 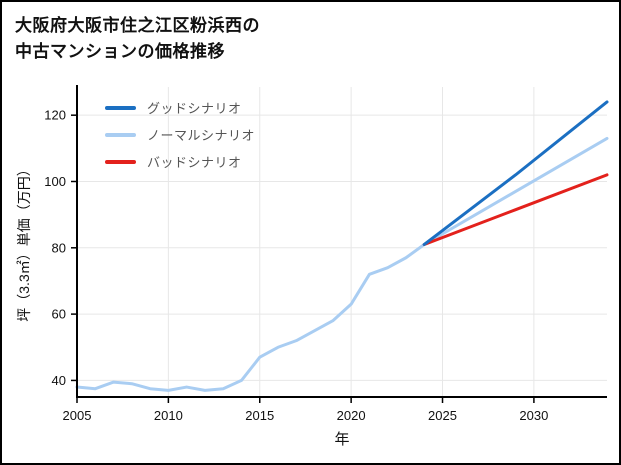 What do you see at coordinates (120, 134) in the screenshot?
I see `legend-swatch-normal-scenario` at bounding box center [120, 134].